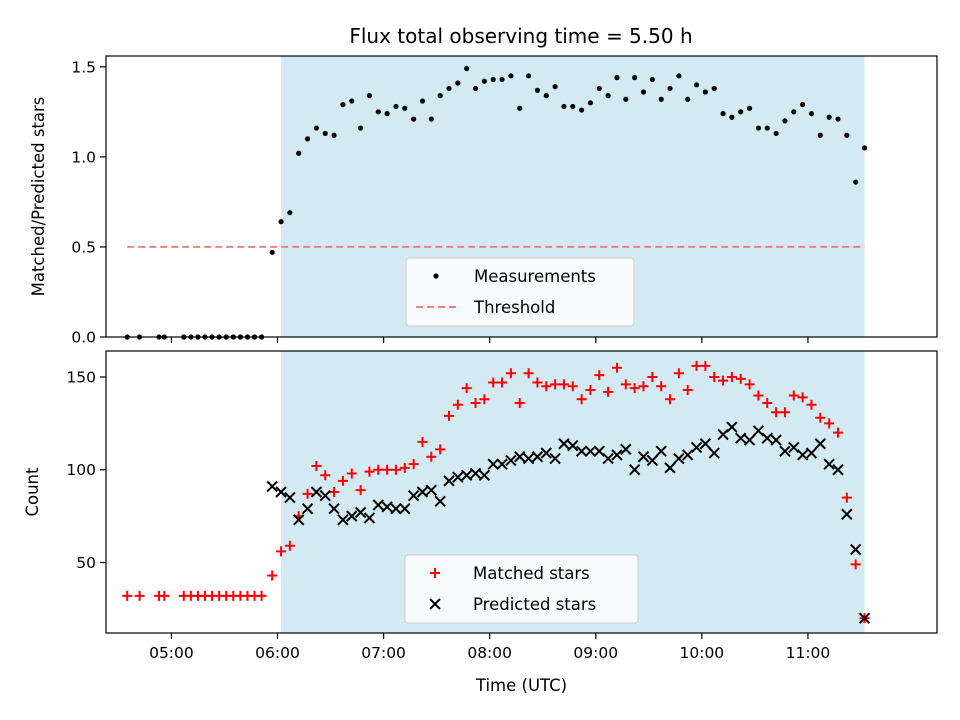 The width and height of the screenshot is (960, 720). Describe the element at coordinates (86, 563) in the screenshot. I see `y-tick-label: 50` at that location.